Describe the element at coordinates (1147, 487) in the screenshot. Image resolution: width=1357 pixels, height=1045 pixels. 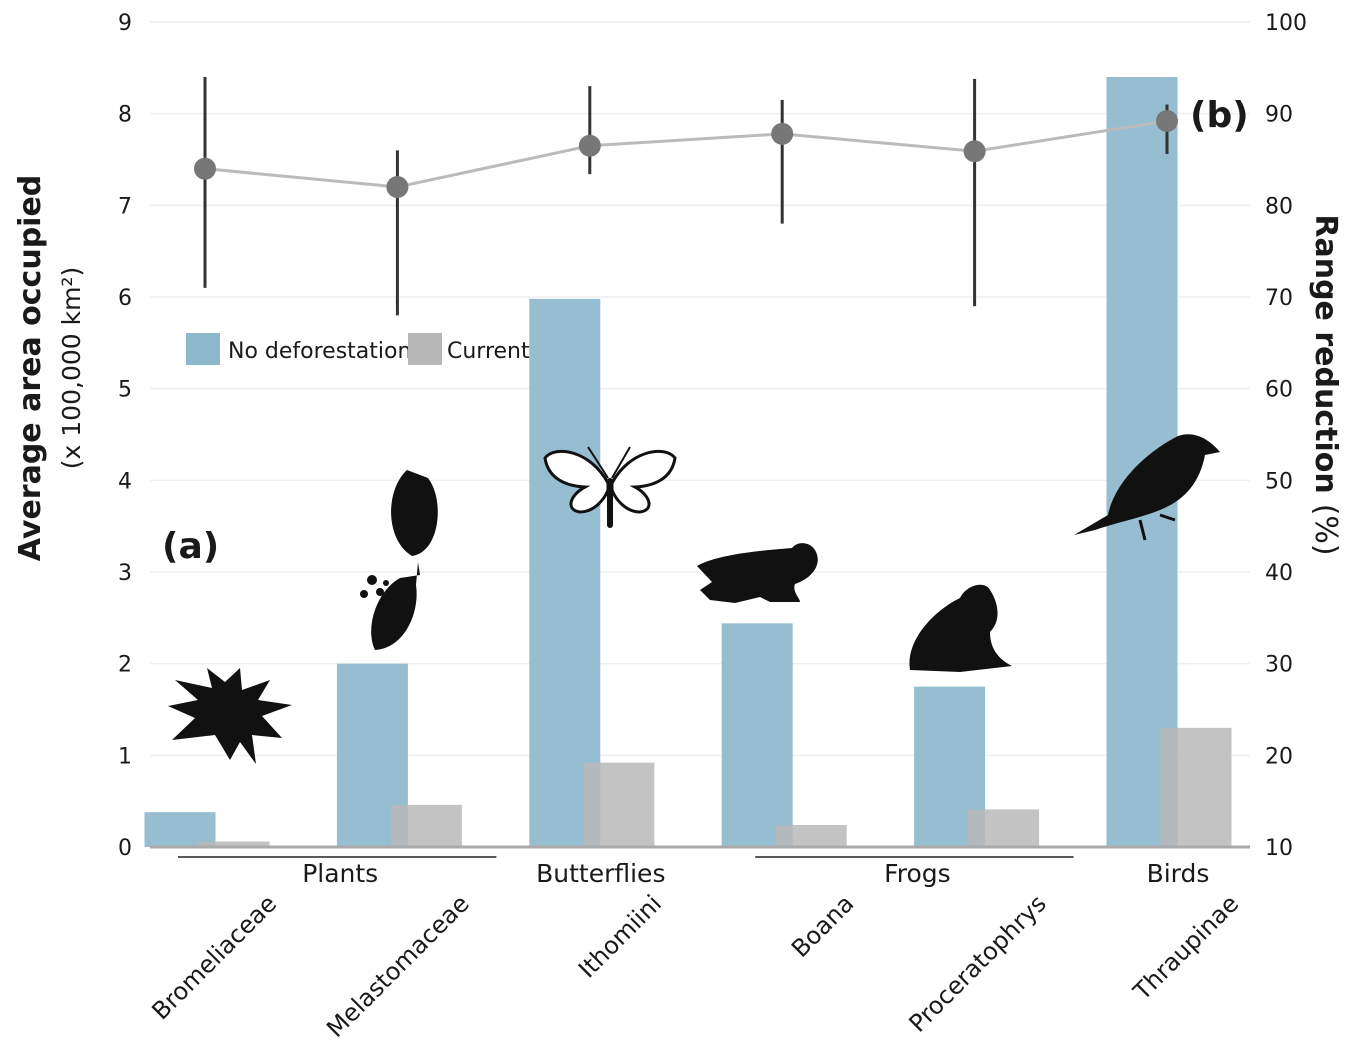
I see `bird-silhouette-icon` at that location.